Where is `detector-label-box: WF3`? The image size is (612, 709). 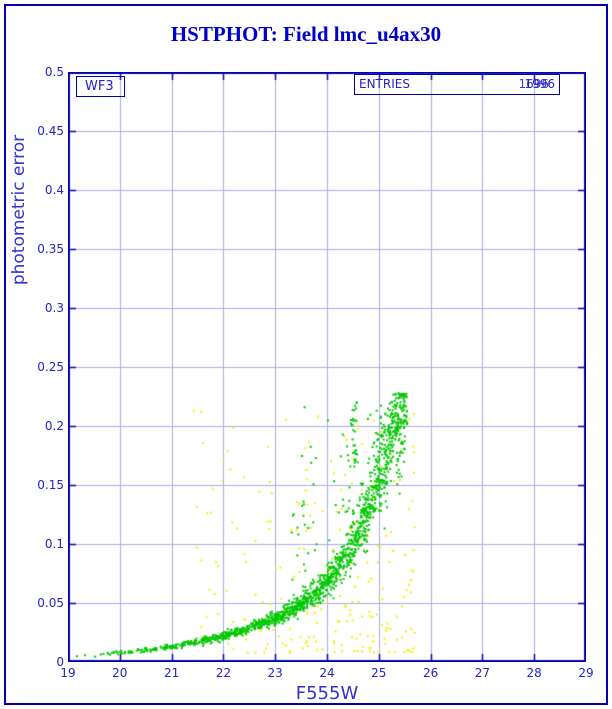
detector-label-box: WF3 is located at coordinates (100, 86).